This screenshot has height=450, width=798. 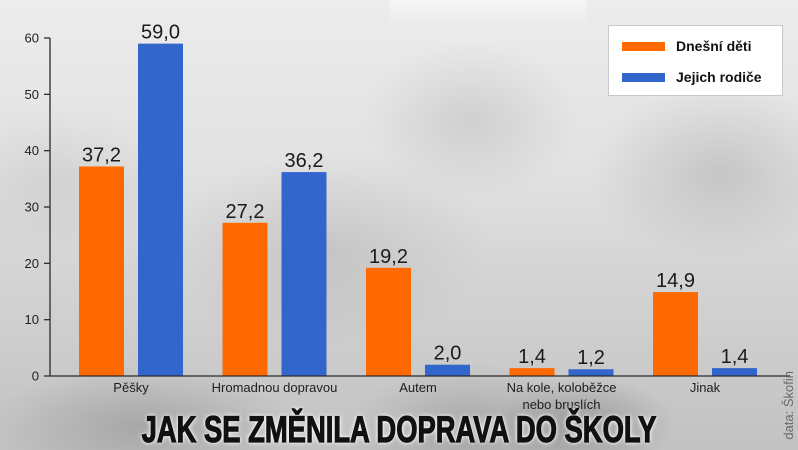 What do you see at coordinates (532, 372) in the screenshot?
I see `bar-dnesni-deti-na-kole-kolobezce-nebo-bruslich` at bounding box center [532, 372].